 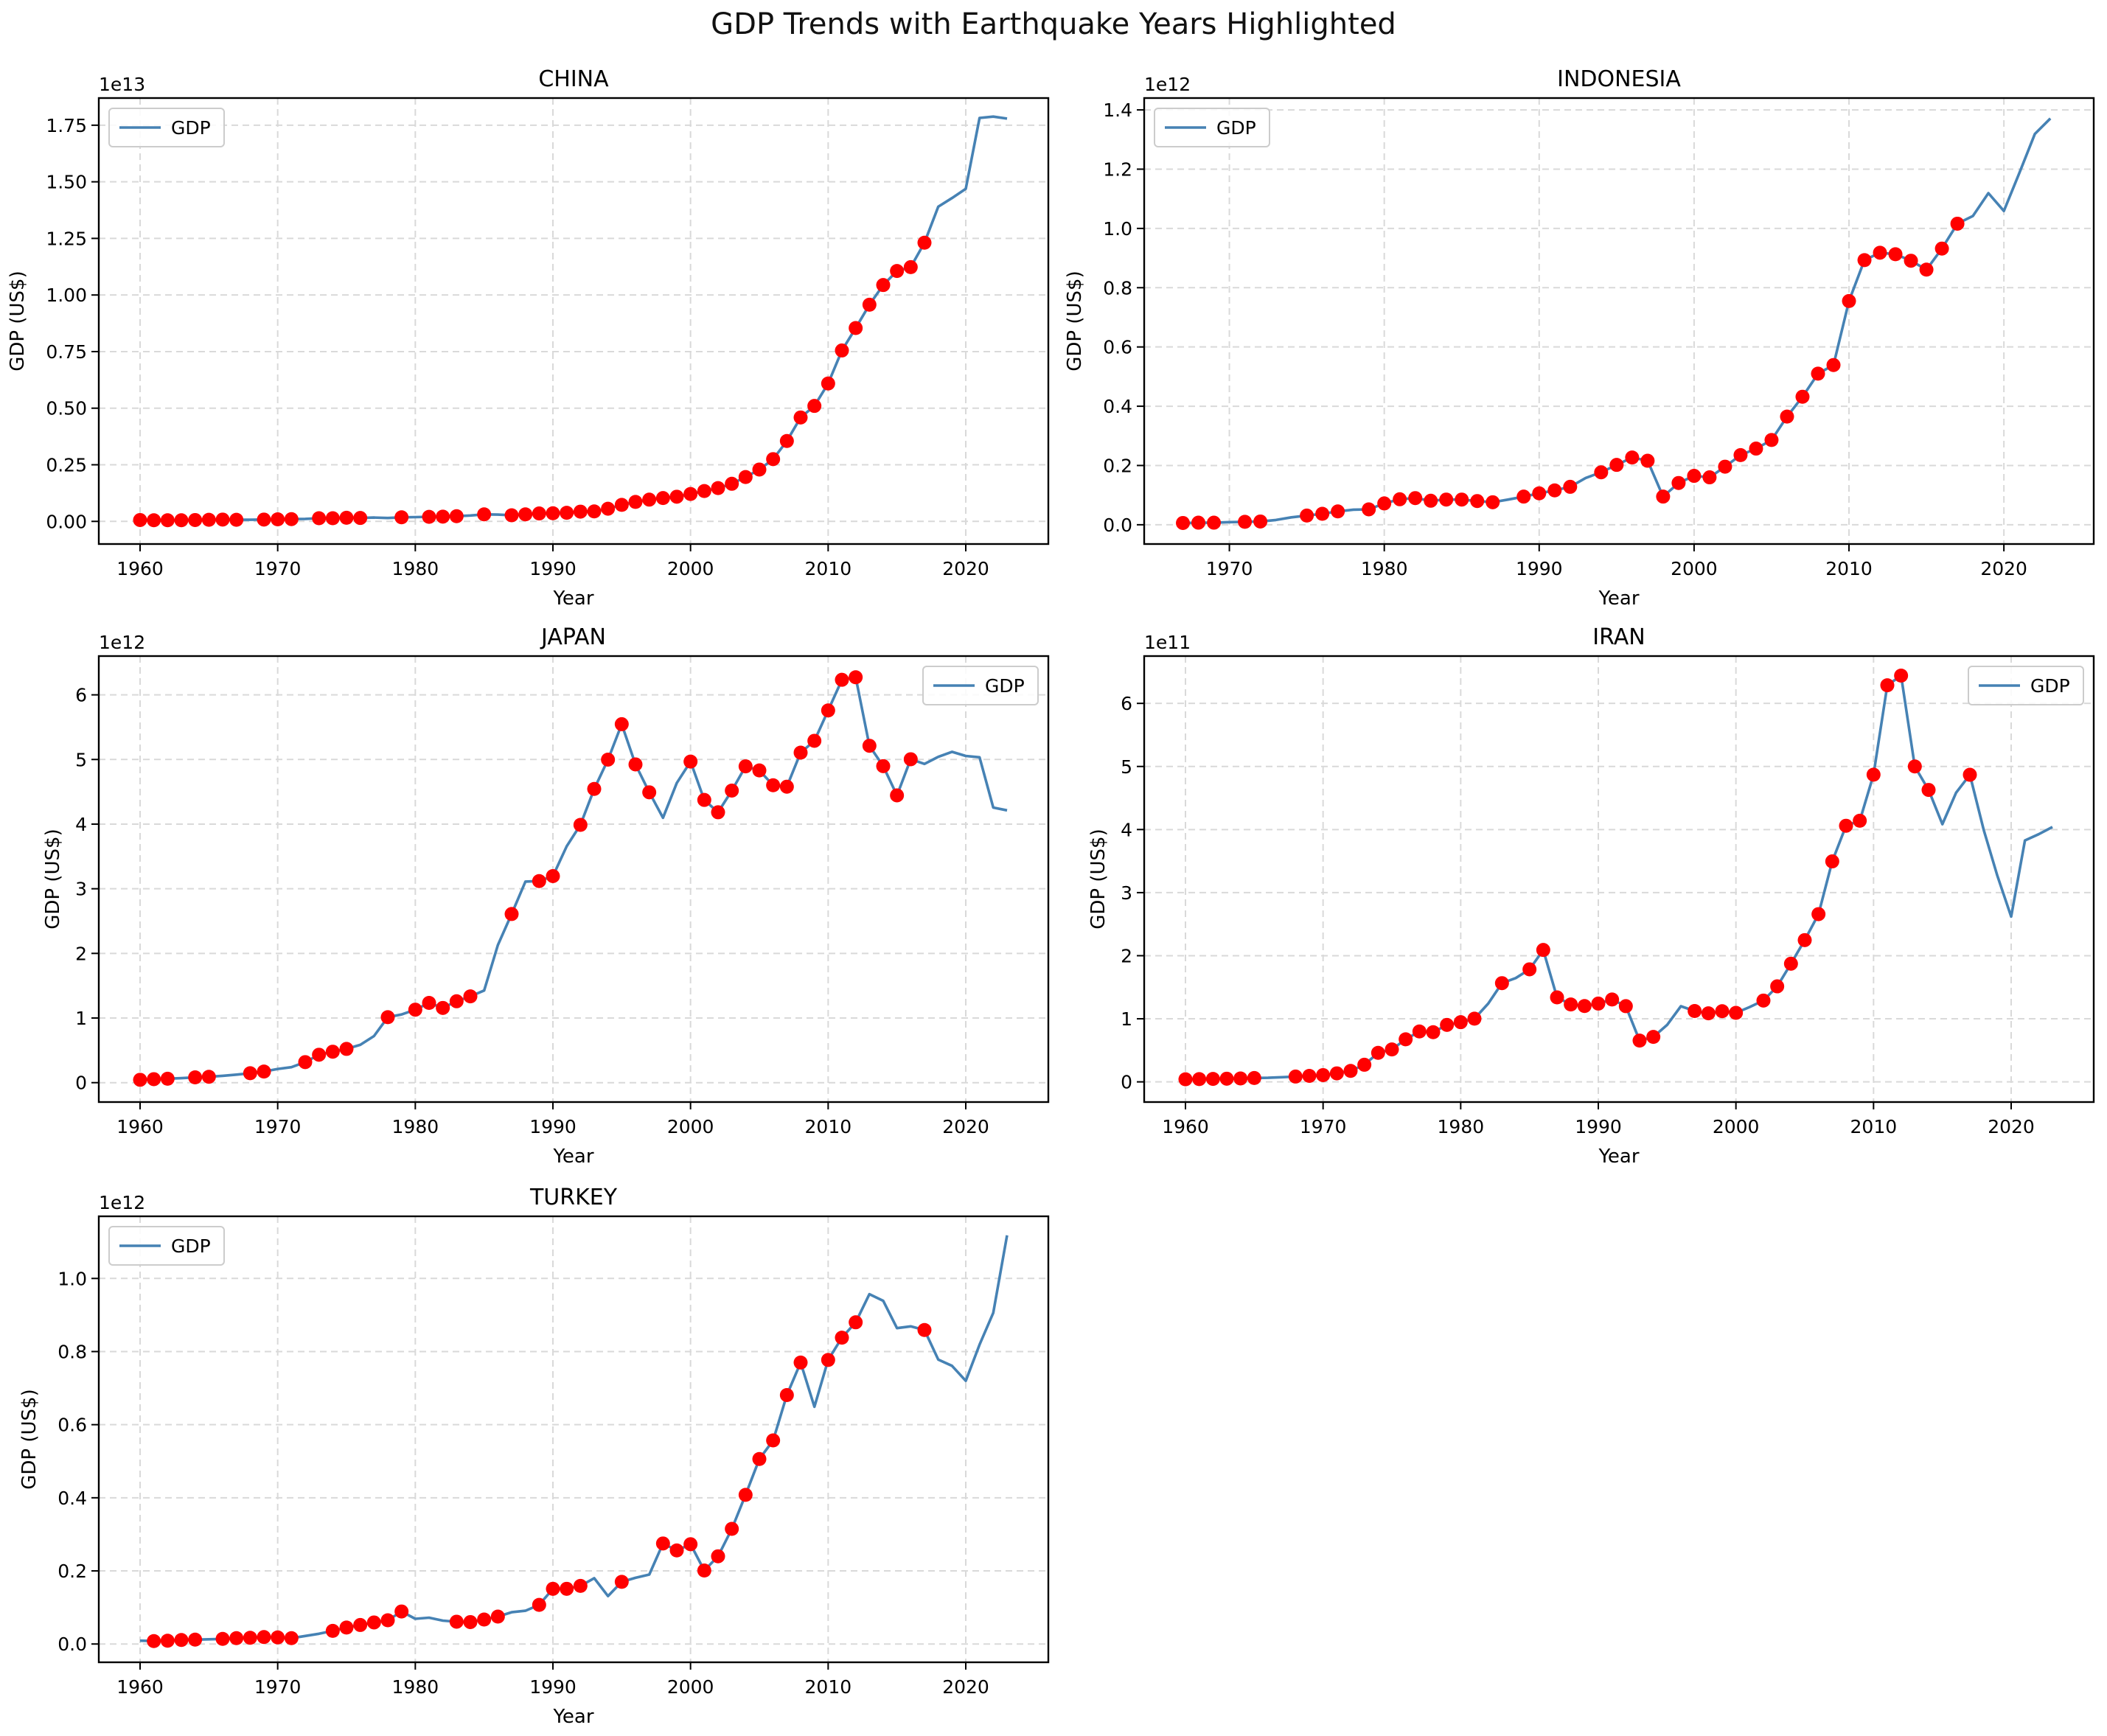 I want to click on subplot-title: INDONESIA, so click(x=1619, y=79).